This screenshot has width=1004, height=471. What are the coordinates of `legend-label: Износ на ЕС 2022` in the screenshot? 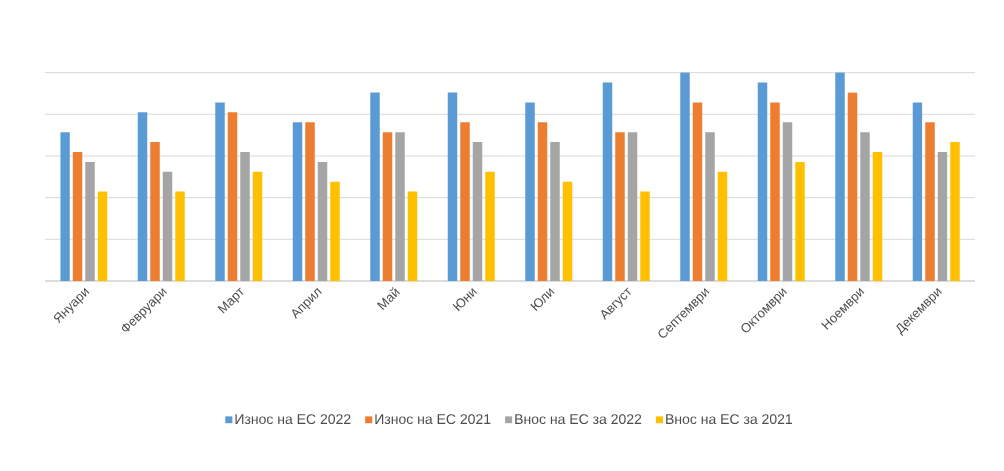 It's located at (293, 419).